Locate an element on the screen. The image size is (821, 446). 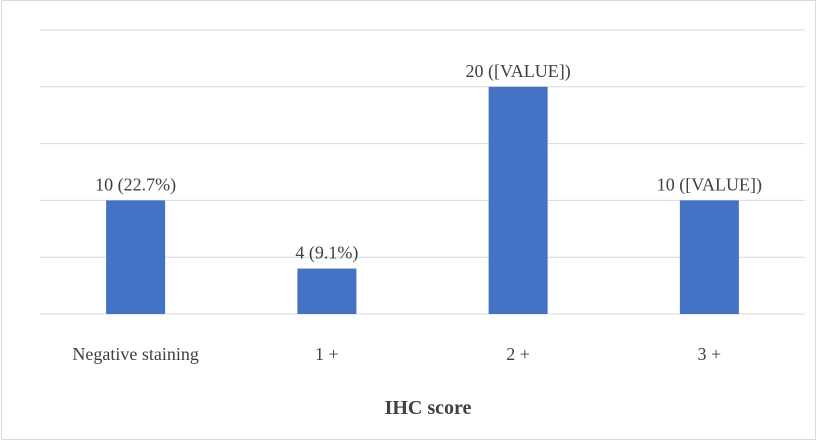
data-label: 10 ([VALUE]) is located at coordinates (709, 184).